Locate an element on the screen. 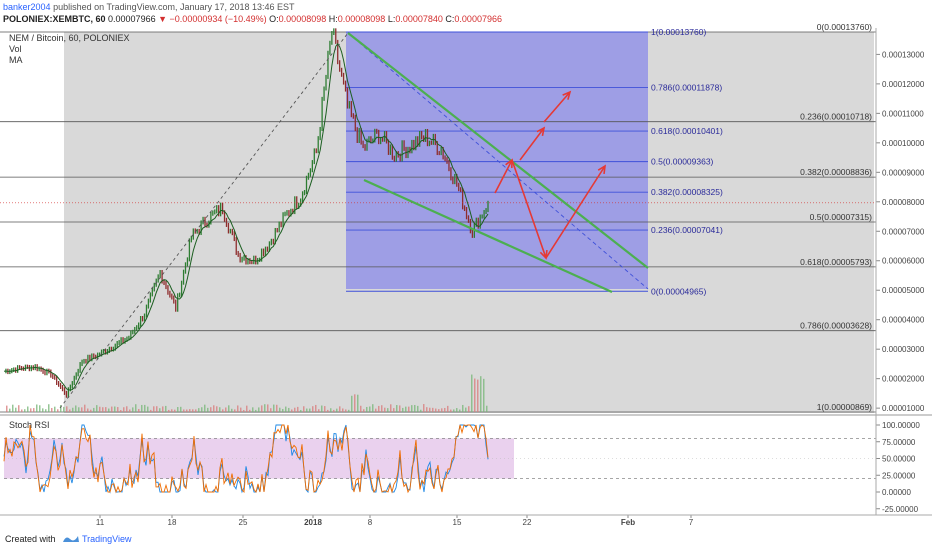 The width and height of the screenshot is (932, 550). fib-level-label: 0.5(0.00007315) is located at coordinates (841, 217).